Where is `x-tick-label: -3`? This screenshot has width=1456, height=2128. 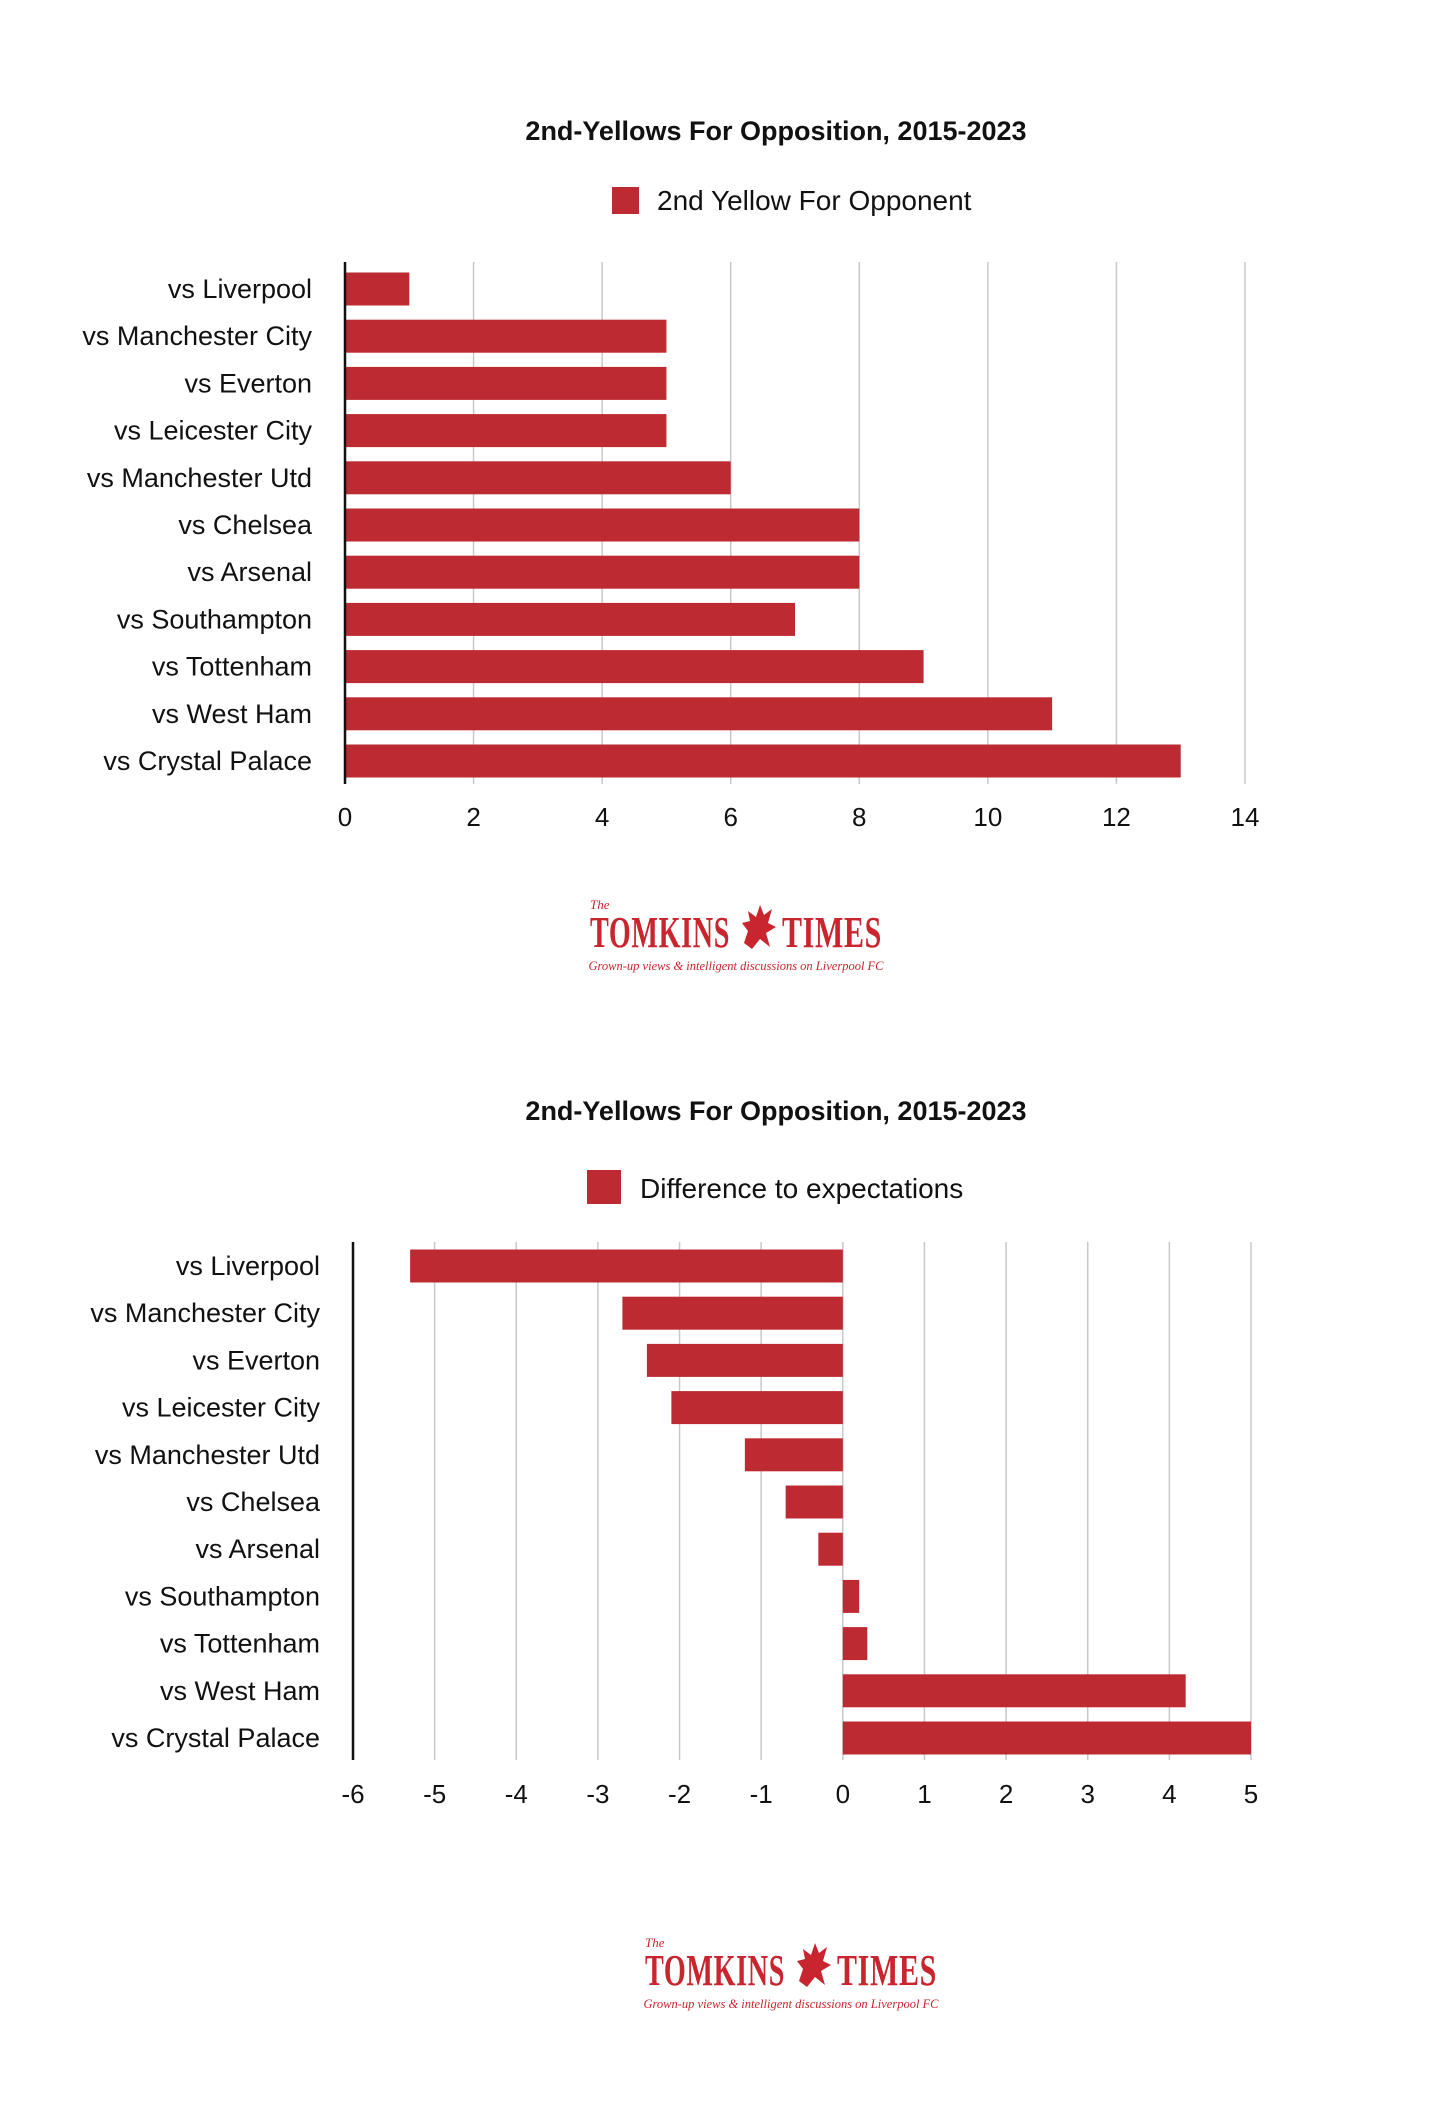
x-tick-label: -3 is located at coordinates (597, 1794).